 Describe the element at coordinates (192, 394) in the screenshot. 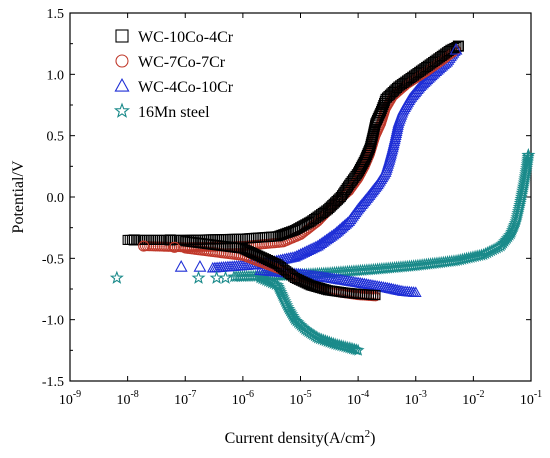

I see `x-tick-exp: -7` at that location.